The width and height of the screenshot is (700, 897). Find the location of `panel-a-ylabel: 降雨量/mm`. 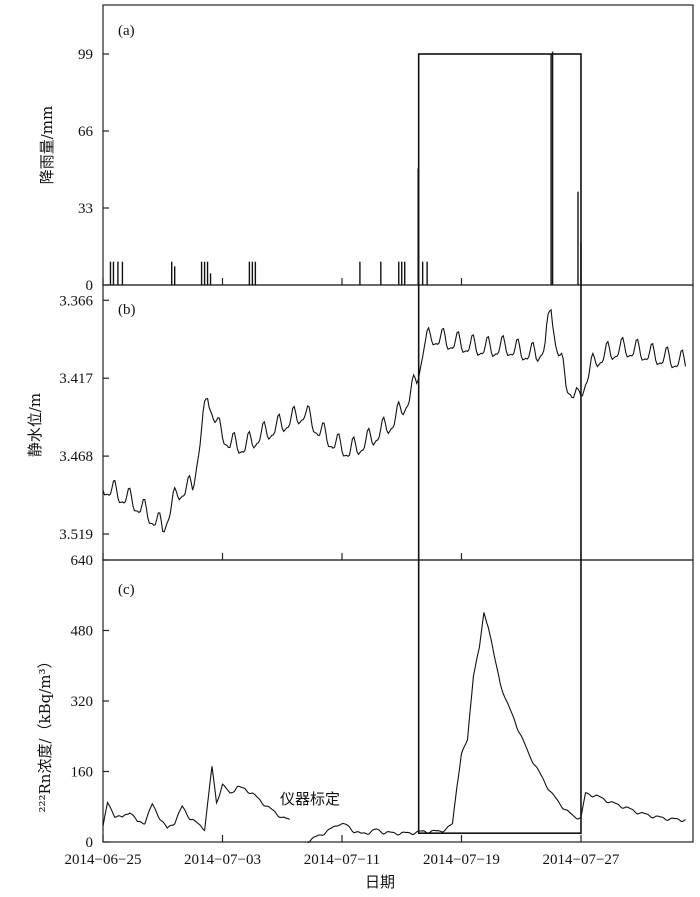

panel-a-ylabel: 降雨量/mm is located at coordinates (47, 145).